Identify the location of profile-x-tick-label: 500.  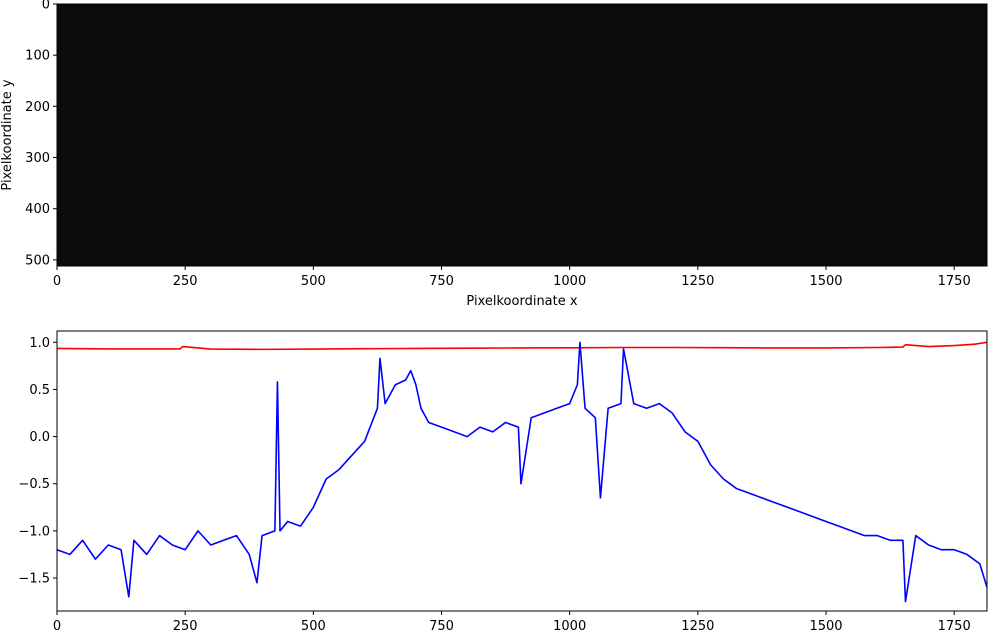
(313, 625).